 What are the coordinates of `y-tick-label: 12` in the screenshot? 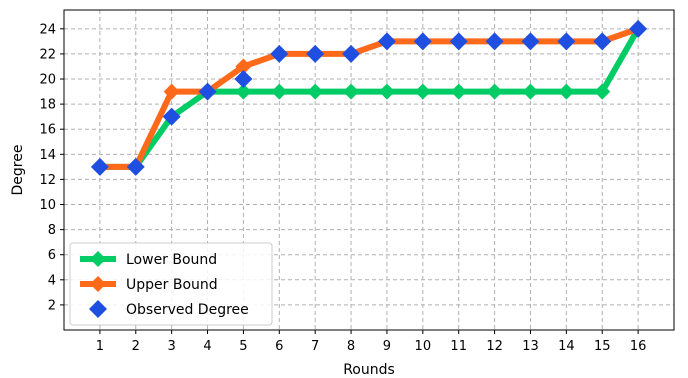 It's located at (47, 180).